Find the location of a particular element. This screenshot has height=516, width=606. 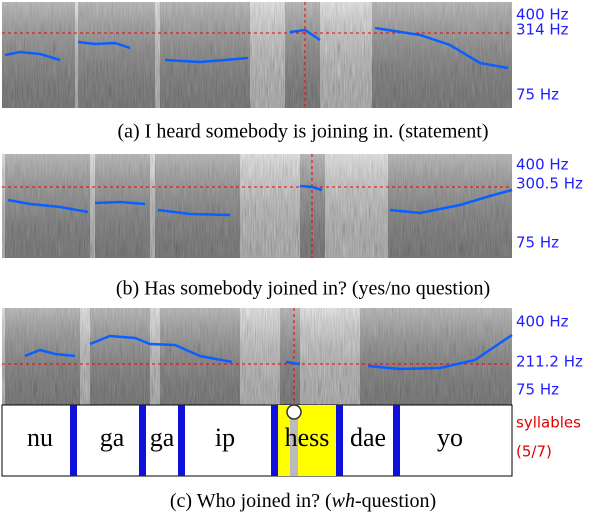

caption-part: wh is located at coordinates (343, 501).